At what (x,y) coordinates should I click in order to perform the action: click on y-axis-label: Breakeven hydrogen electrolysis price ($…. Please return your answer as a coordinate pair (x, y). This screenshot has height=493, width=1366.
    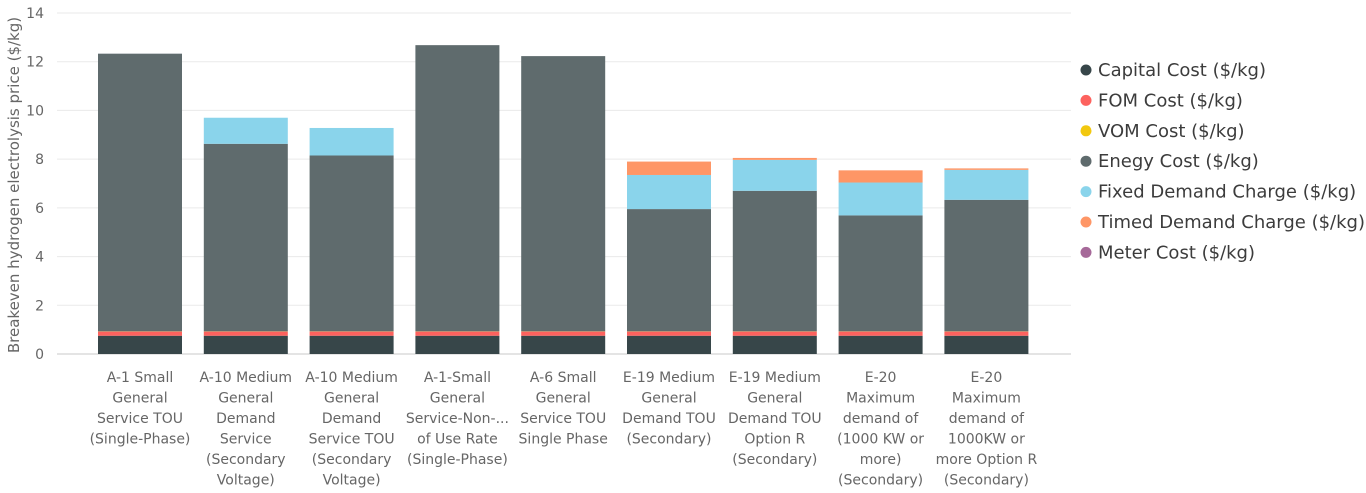
    Looking at the image, I should click on (14, 185).